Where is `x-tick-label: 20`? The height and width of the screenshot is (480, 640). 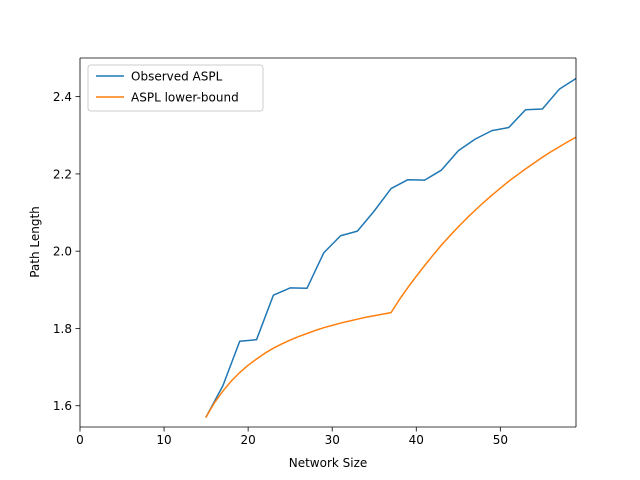 x-tick-label: 20 is located at coordinates (247, 440).